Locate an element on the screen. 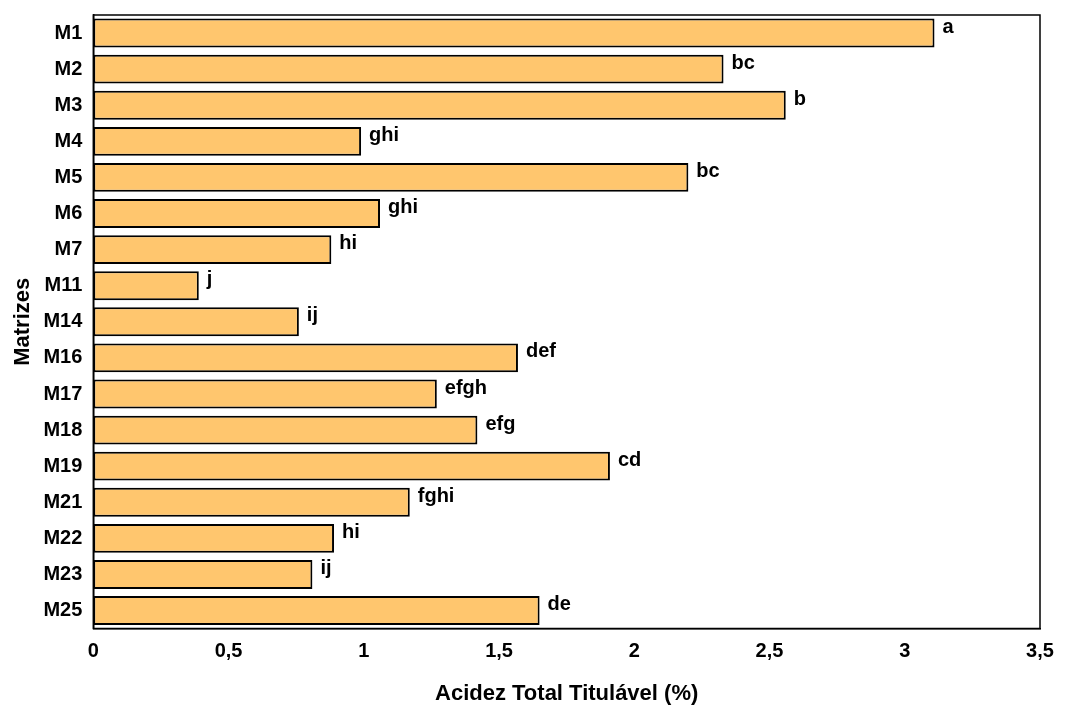 Image resolution: width=1065 pixels, height=717 pixels. y-tick-label: M25 is located at coordinates (63, 609).